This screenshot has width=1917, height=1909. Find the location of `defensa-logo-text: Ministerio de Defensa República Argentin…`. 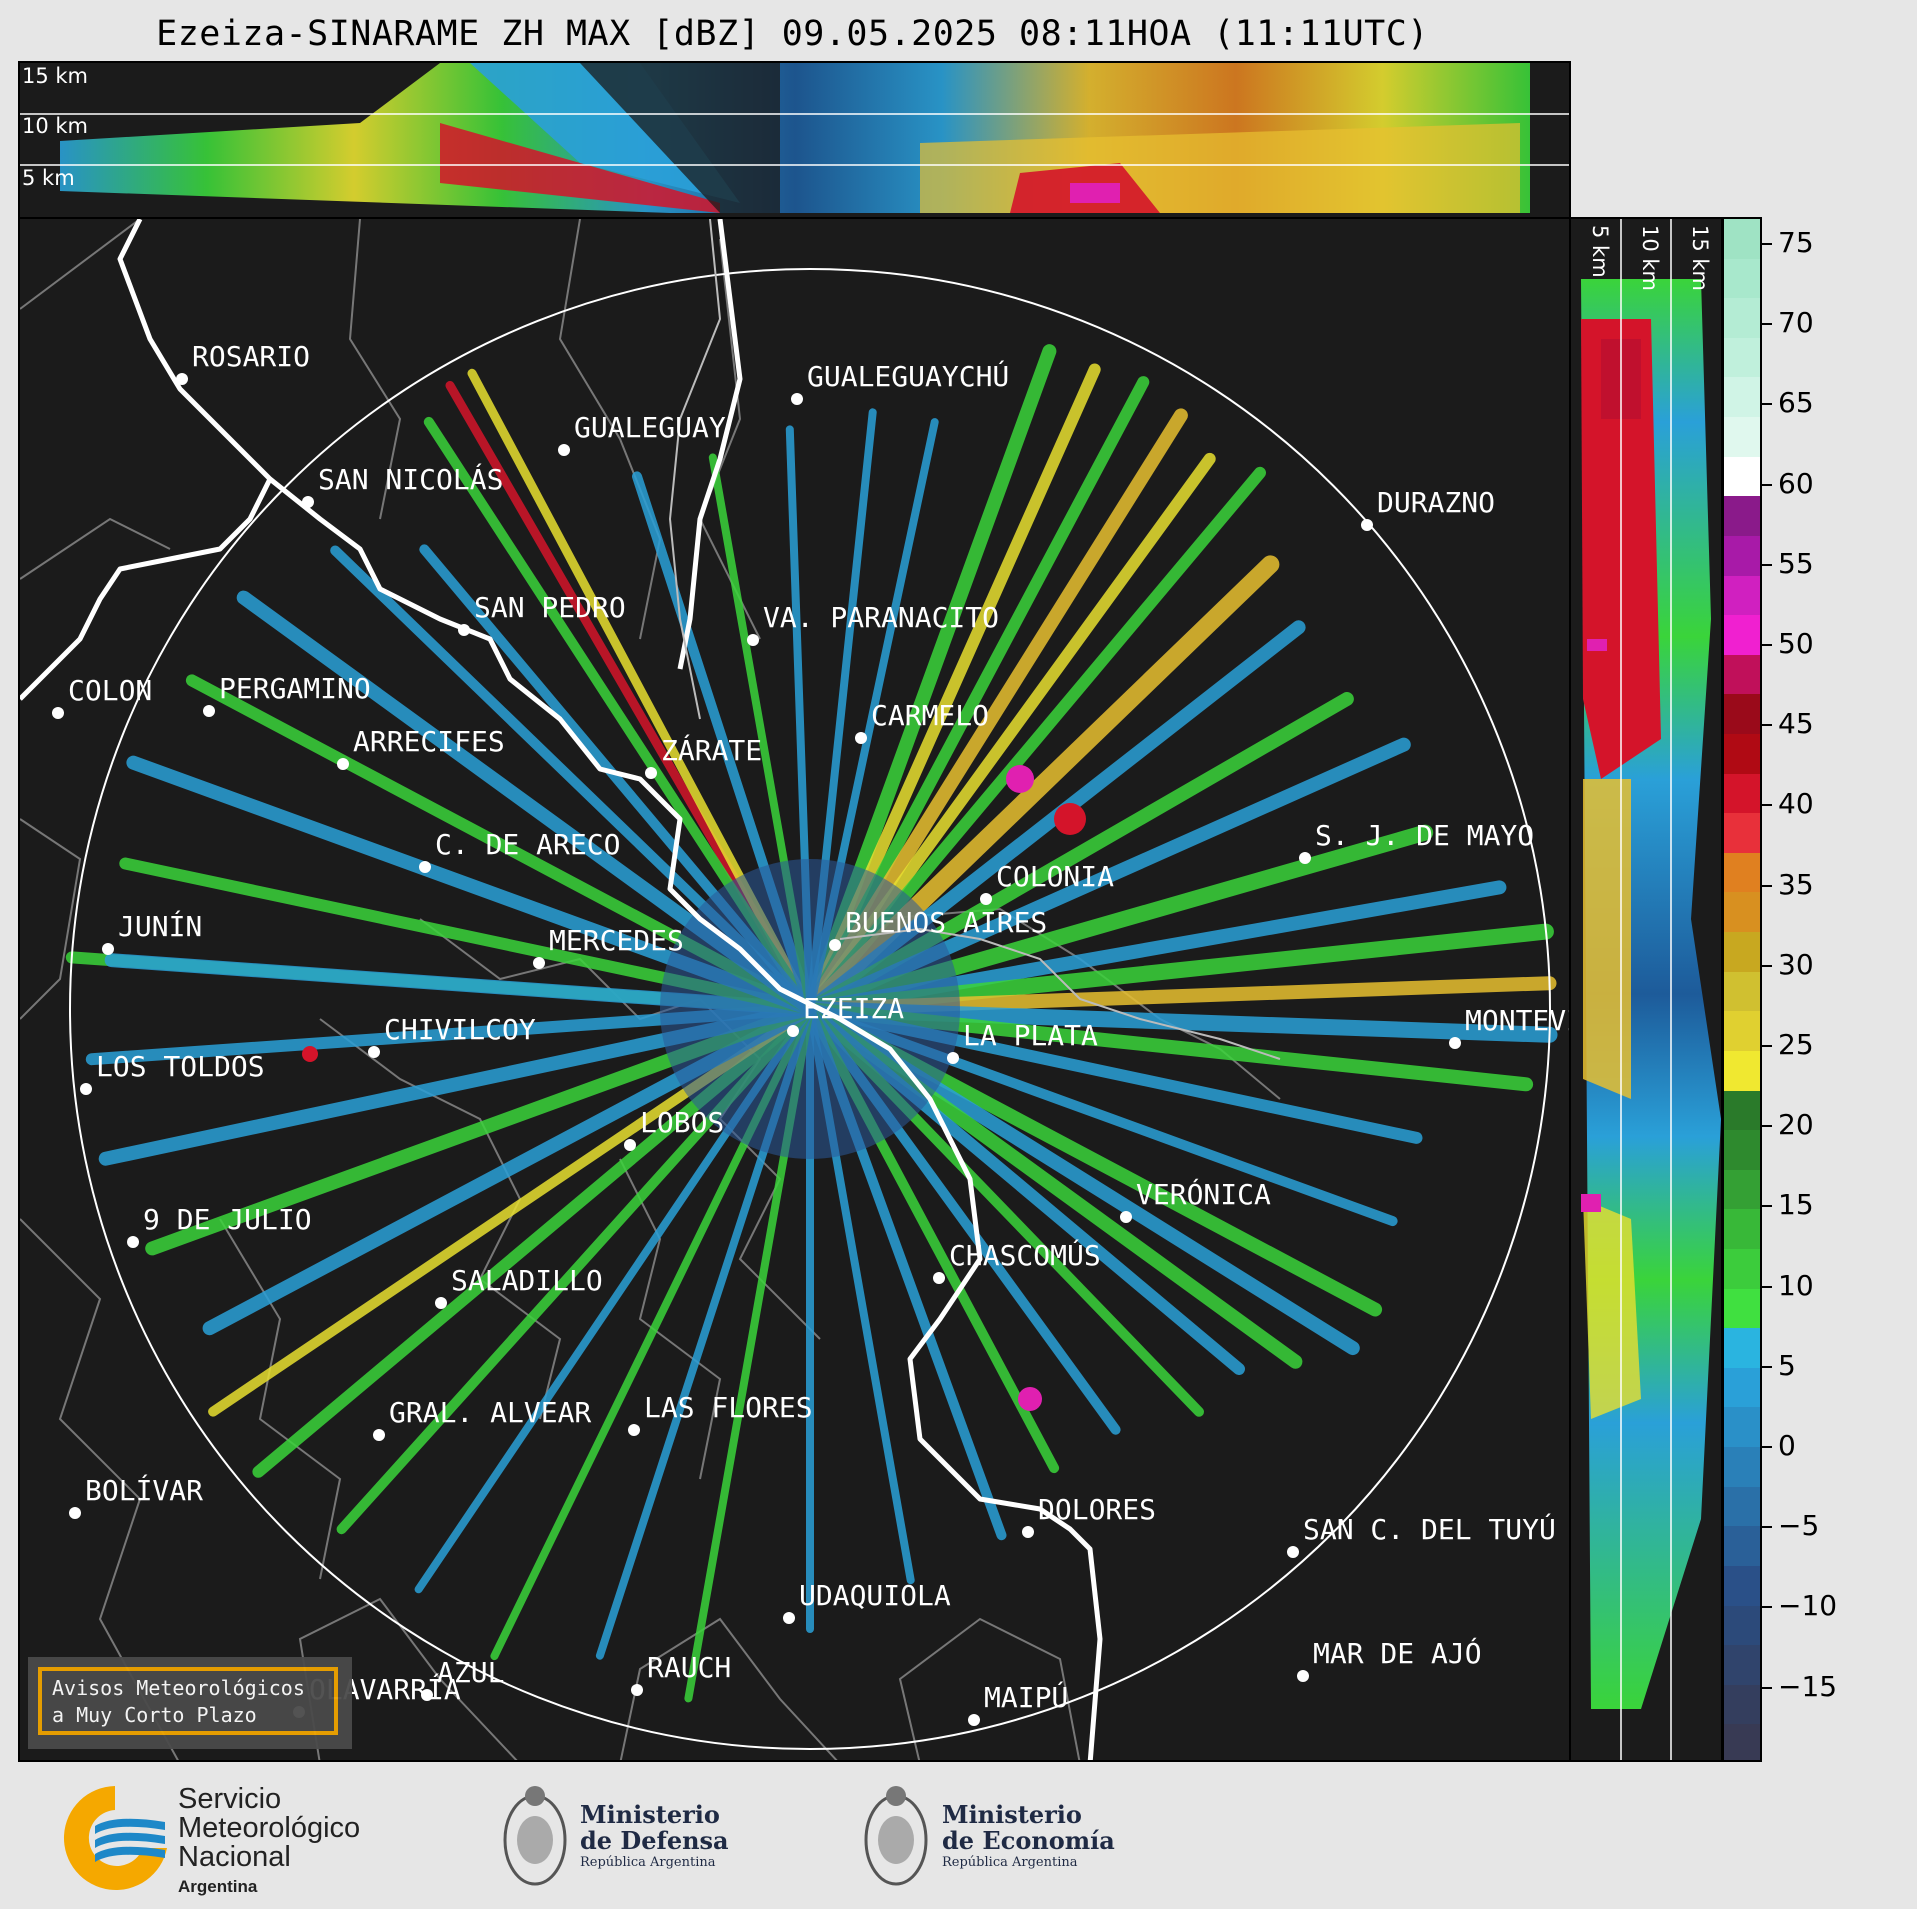

defensa-logo-text: Ministerio de Defensa República Argentin… is located at coordinates (654, 1837).